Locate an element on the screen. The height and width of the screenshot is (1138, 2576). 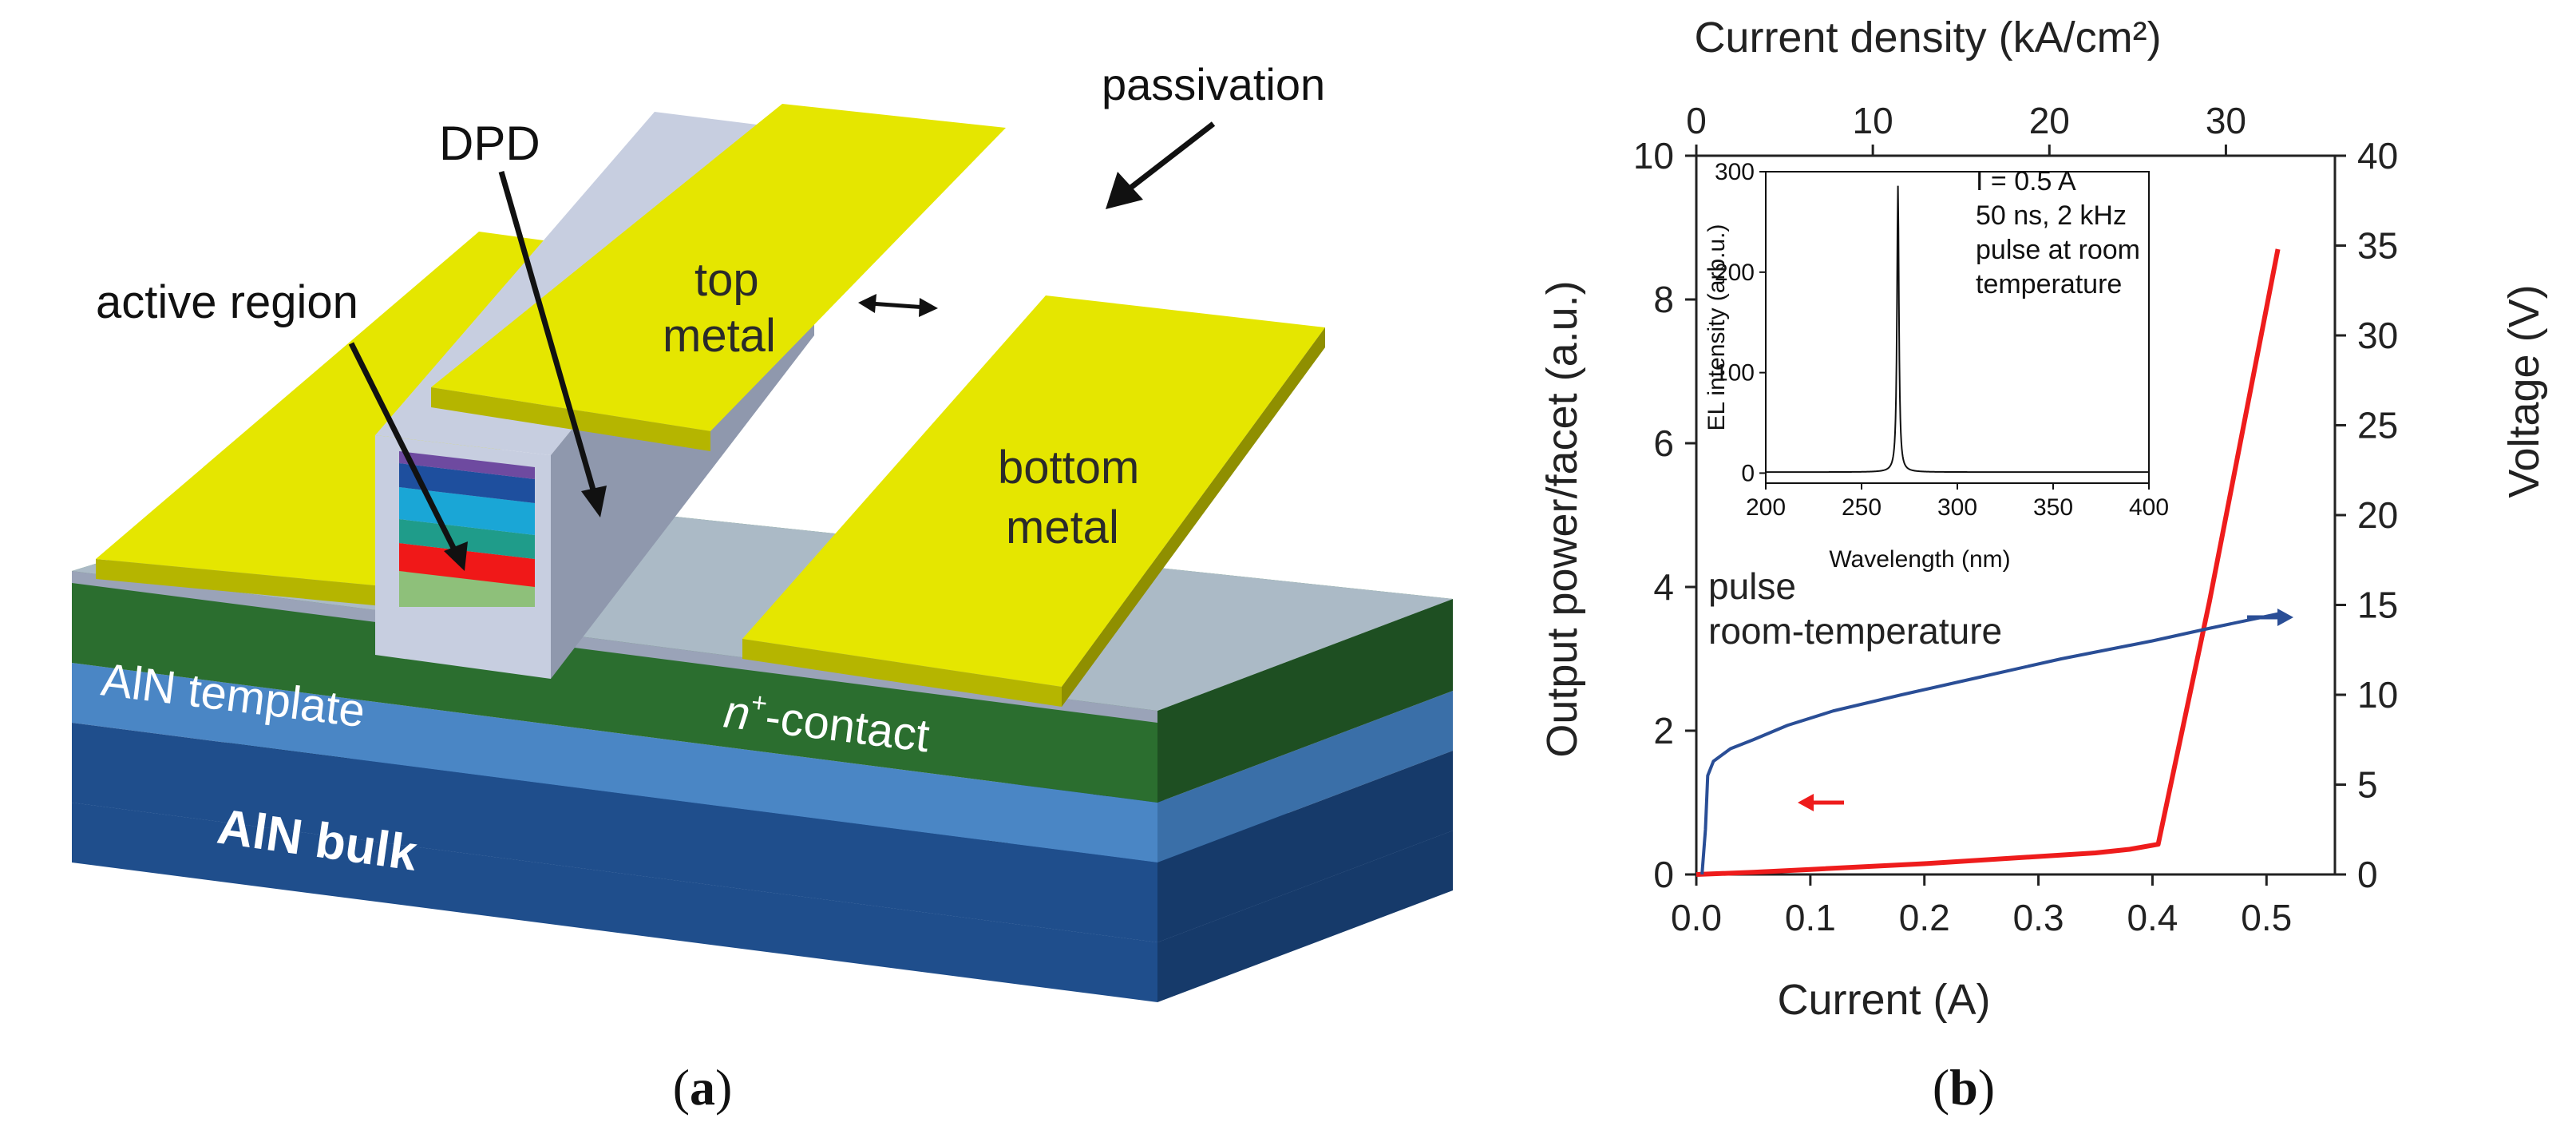
top-metal is located at coordinates (719, 267).